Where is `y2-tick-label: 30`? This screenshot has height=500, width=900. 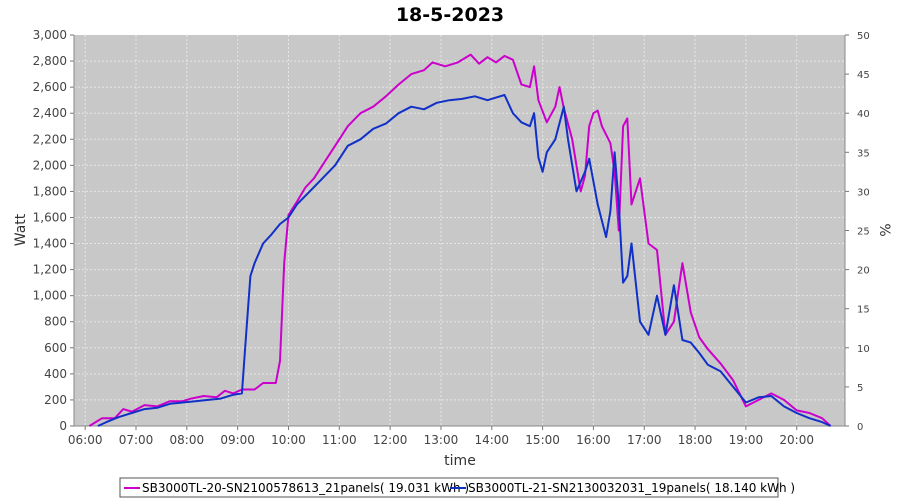 y2-tick-label: 30 is located at coordinates (863, 192).